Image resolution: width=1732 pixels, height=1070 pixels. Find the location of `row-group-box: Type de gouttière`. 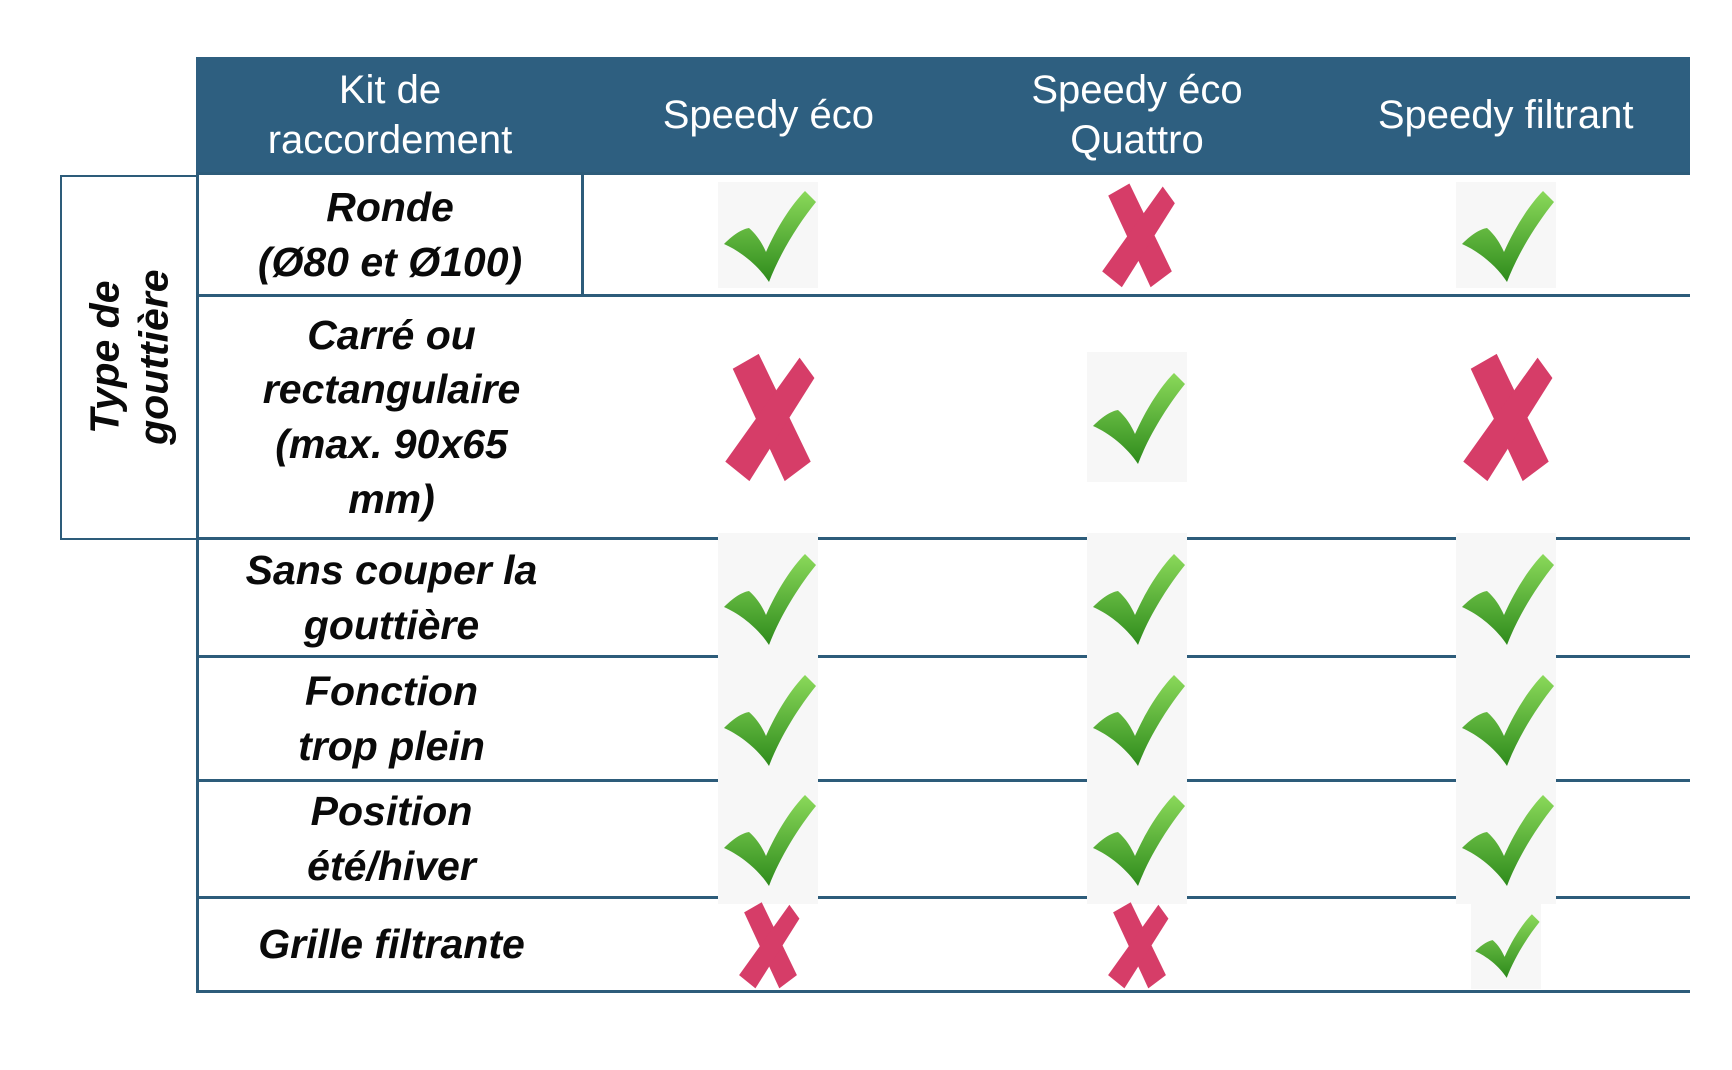

row-group-box: Type de gouttière is located at coordinates (129, 357).